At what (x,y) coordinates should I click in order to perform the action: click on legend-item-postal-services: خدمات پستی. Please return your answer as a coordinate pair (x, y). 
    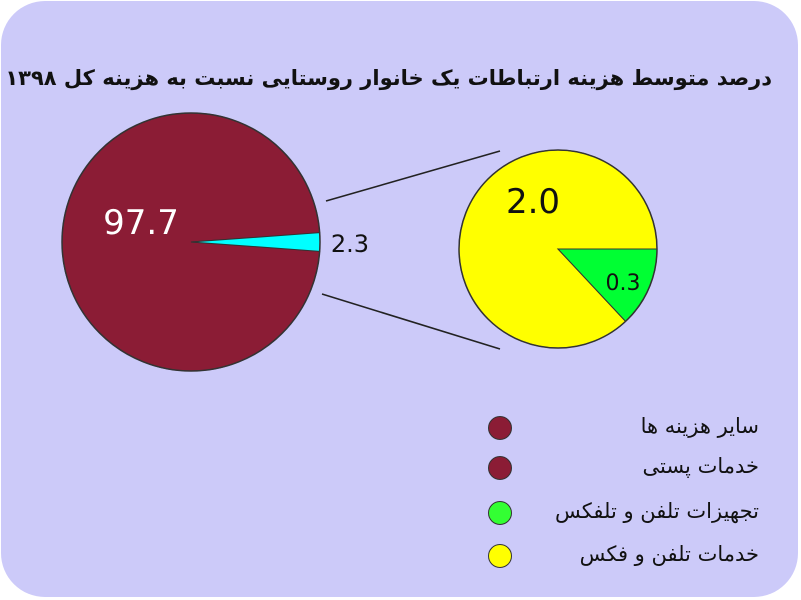
    Looking at the image, I should click on (634, 469).